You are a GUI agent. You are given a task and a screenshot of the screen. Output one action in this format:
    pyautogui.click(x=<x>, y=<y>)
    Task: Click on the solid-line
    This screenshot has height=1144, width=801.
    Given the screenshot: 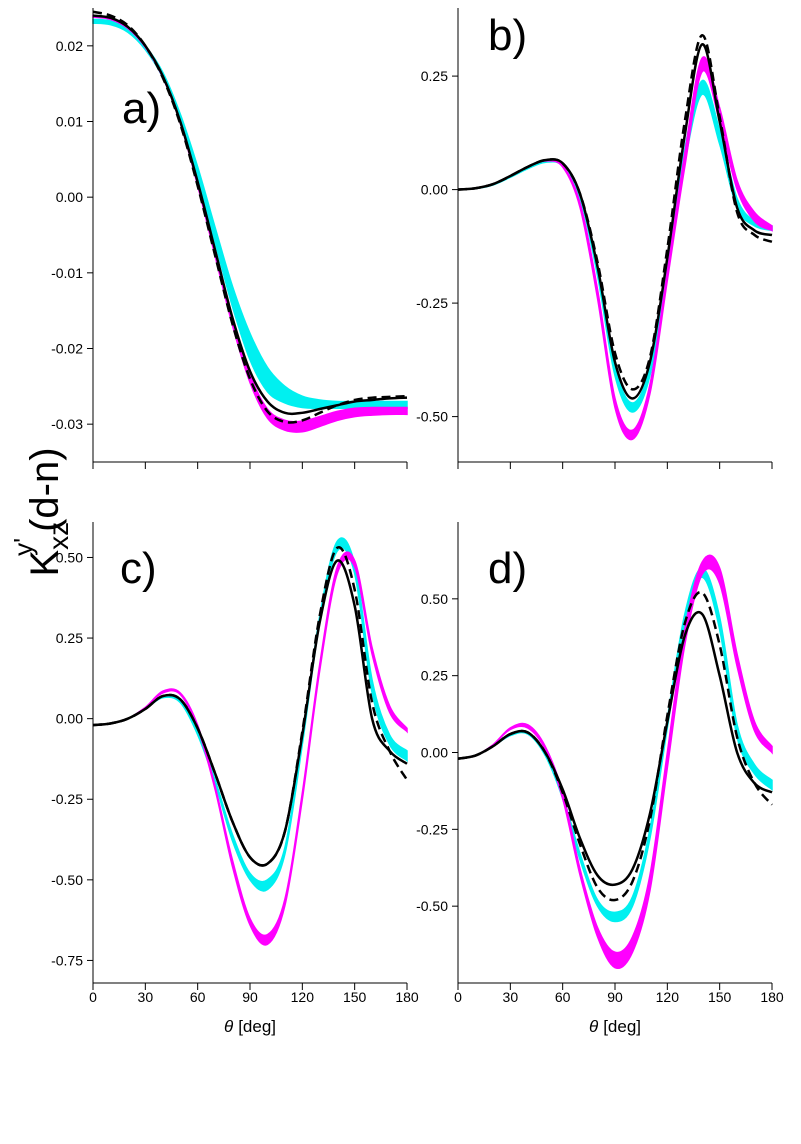 What is the action you would take?
    pyautogui.click(x=615, y=221)
    